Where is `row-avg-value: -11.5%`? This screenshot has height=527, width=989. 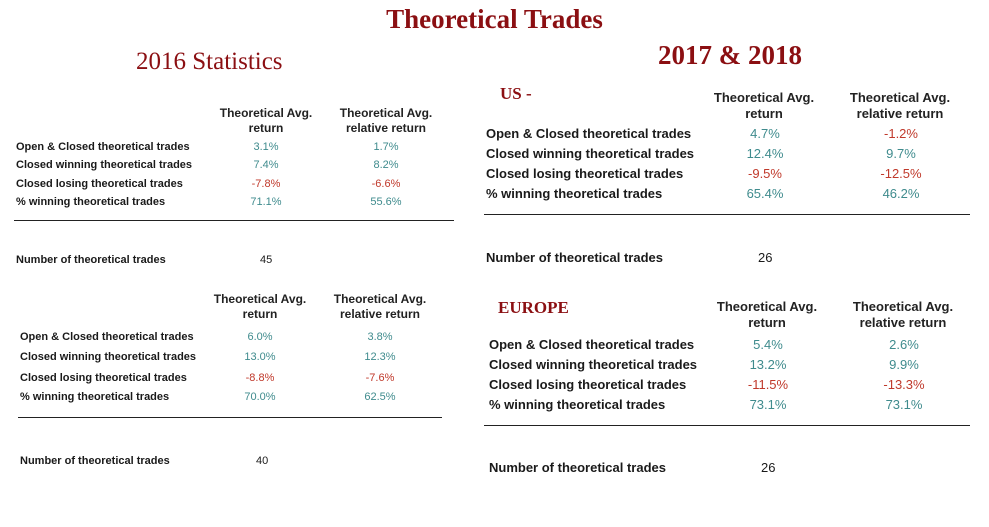 row-avg-value: -11.5% is located at coordinates (768, 384).